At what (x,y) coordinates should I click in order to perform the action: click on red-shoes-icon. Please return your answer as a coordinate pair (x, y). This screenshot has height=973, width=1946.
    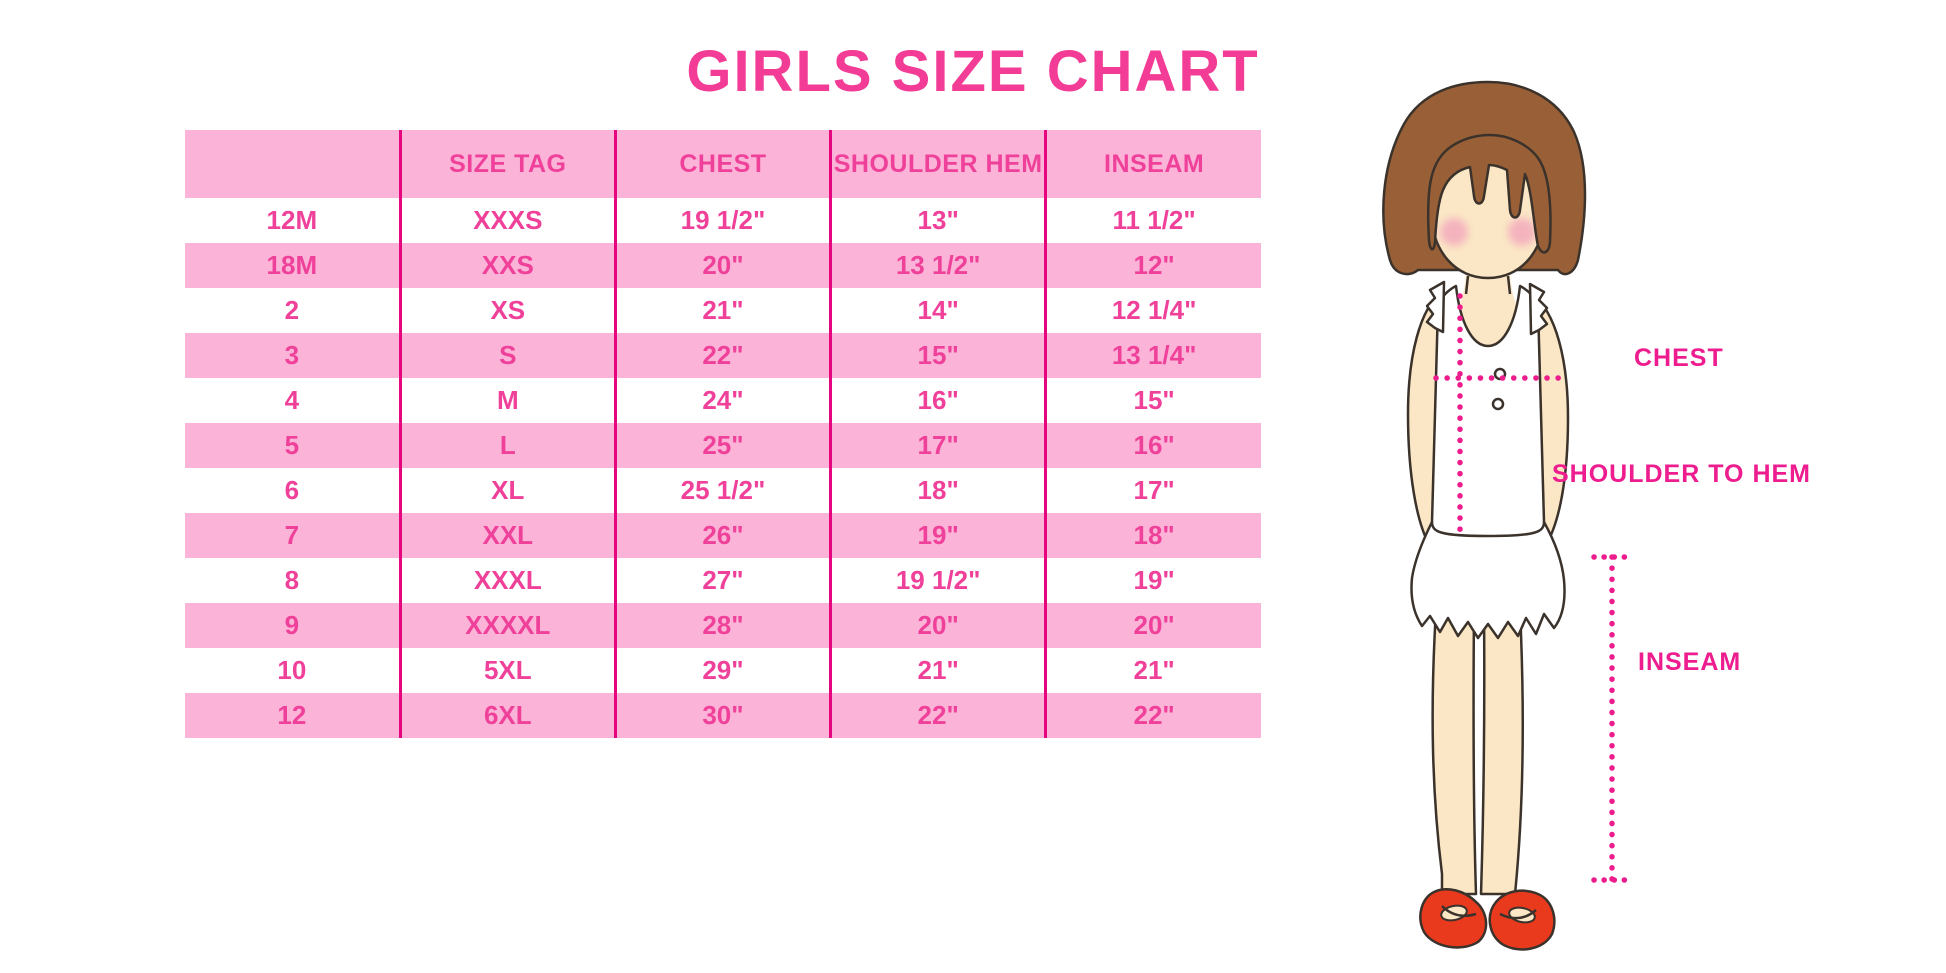
    Looking at the image, I should click on (1487, 919).